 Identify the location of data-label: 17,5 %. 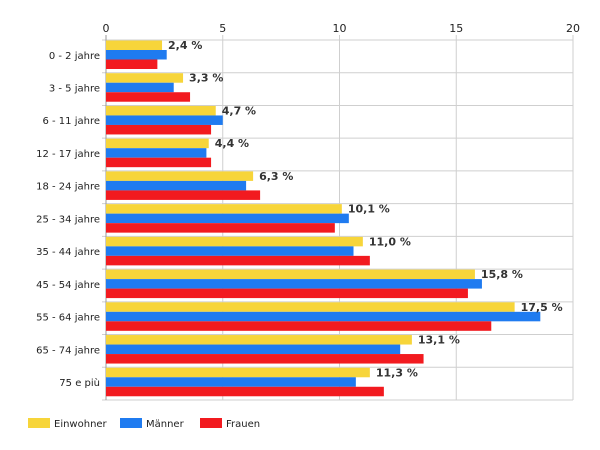
(542, 307).